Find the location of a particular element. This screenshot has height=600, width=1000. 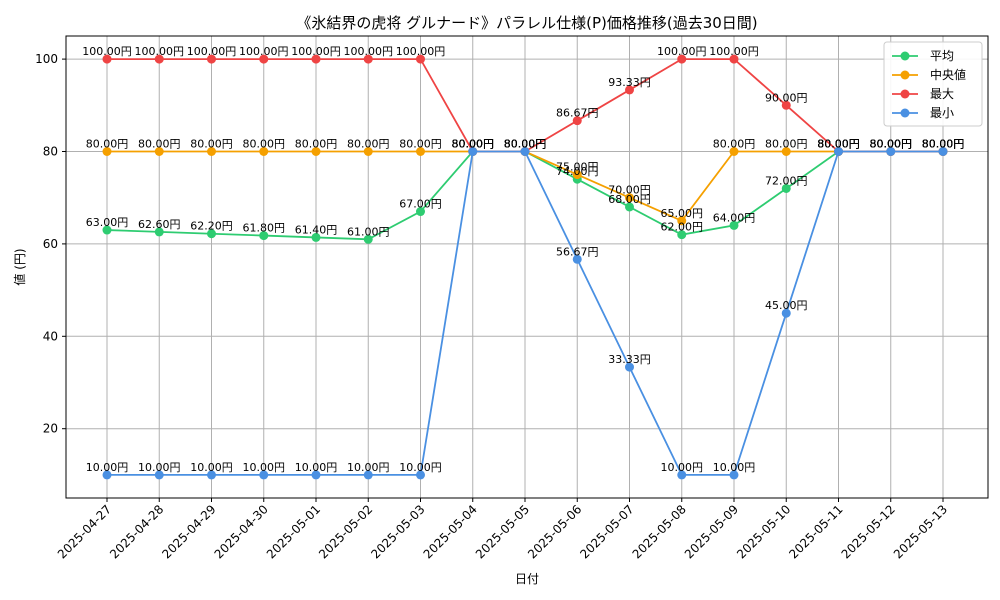

data-label: 62.60円 is located at coordinates (159, 224).